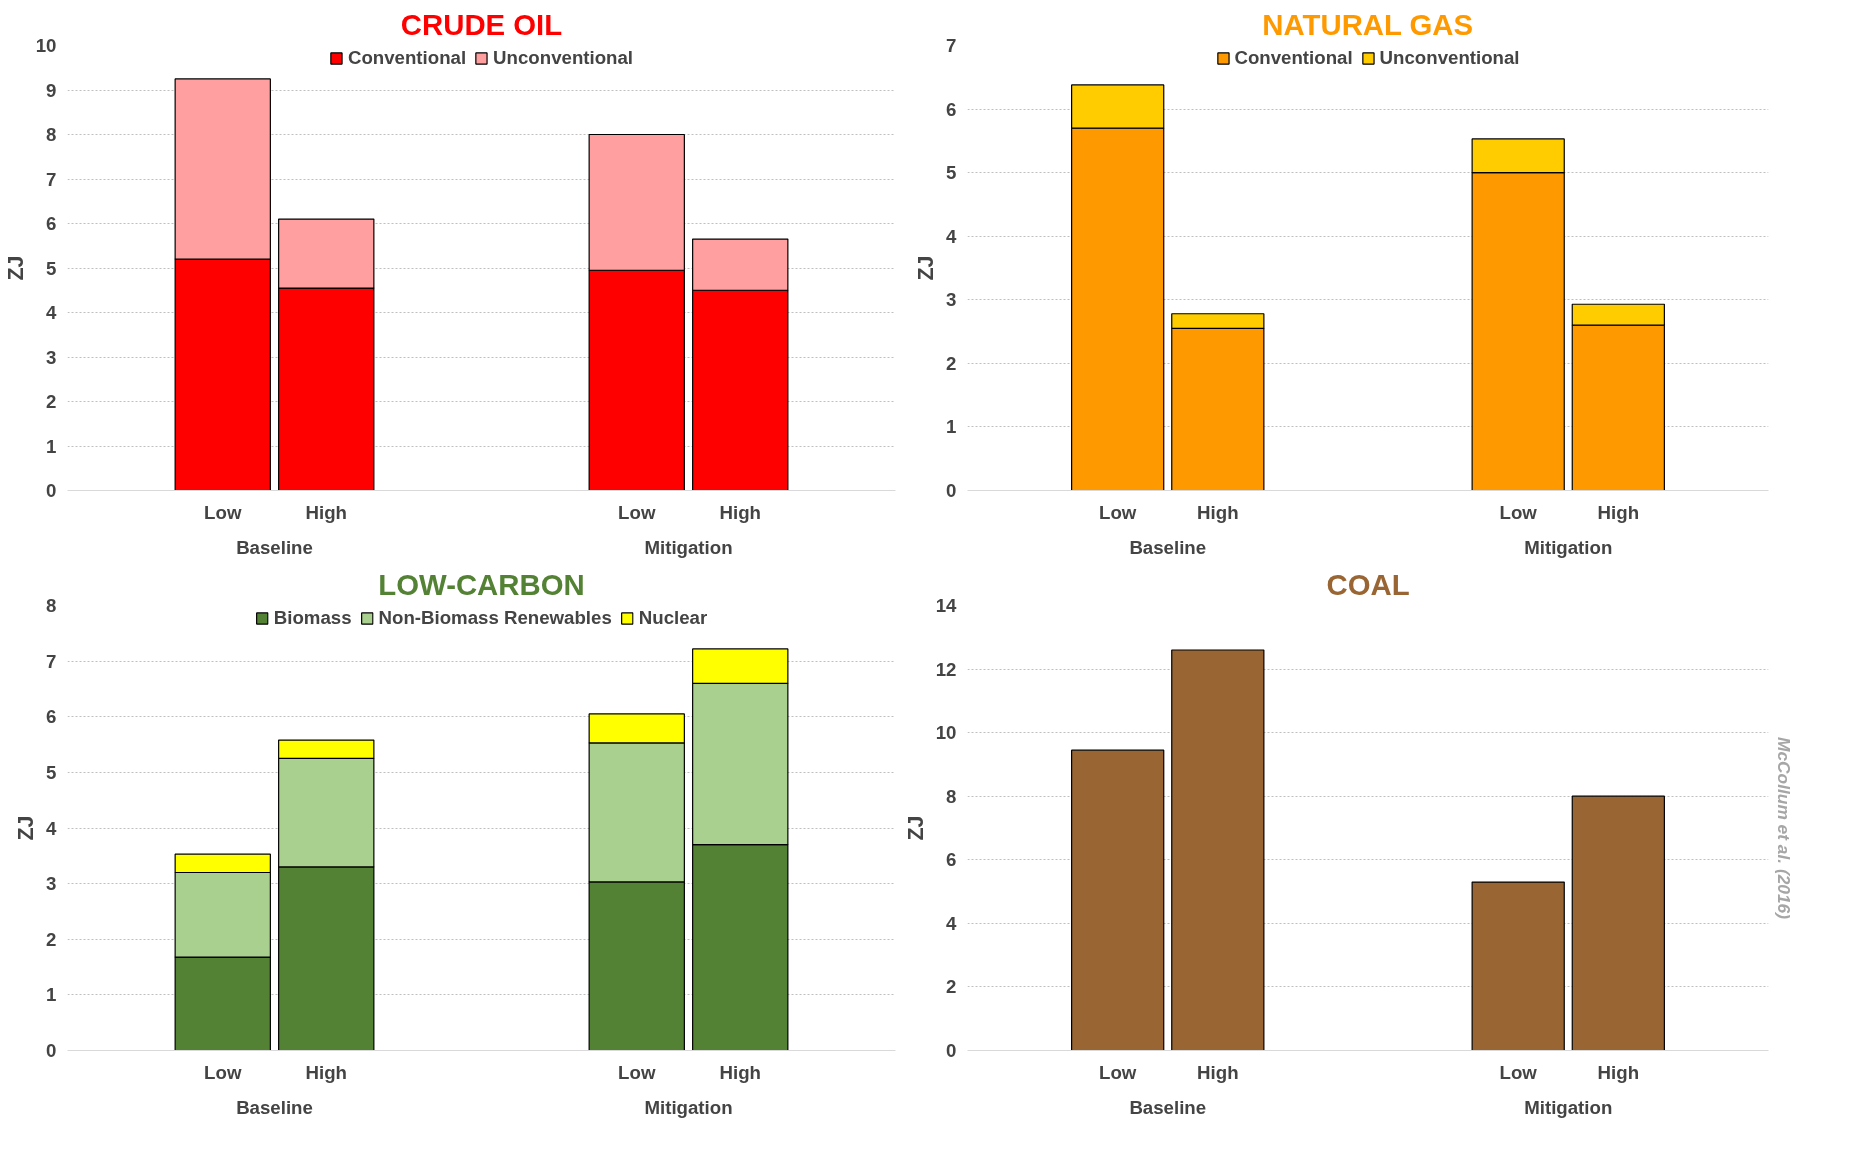 The image size is (1858, 1150). I want to click on chart-title: NATURAL GAS, so click(1368, 24).